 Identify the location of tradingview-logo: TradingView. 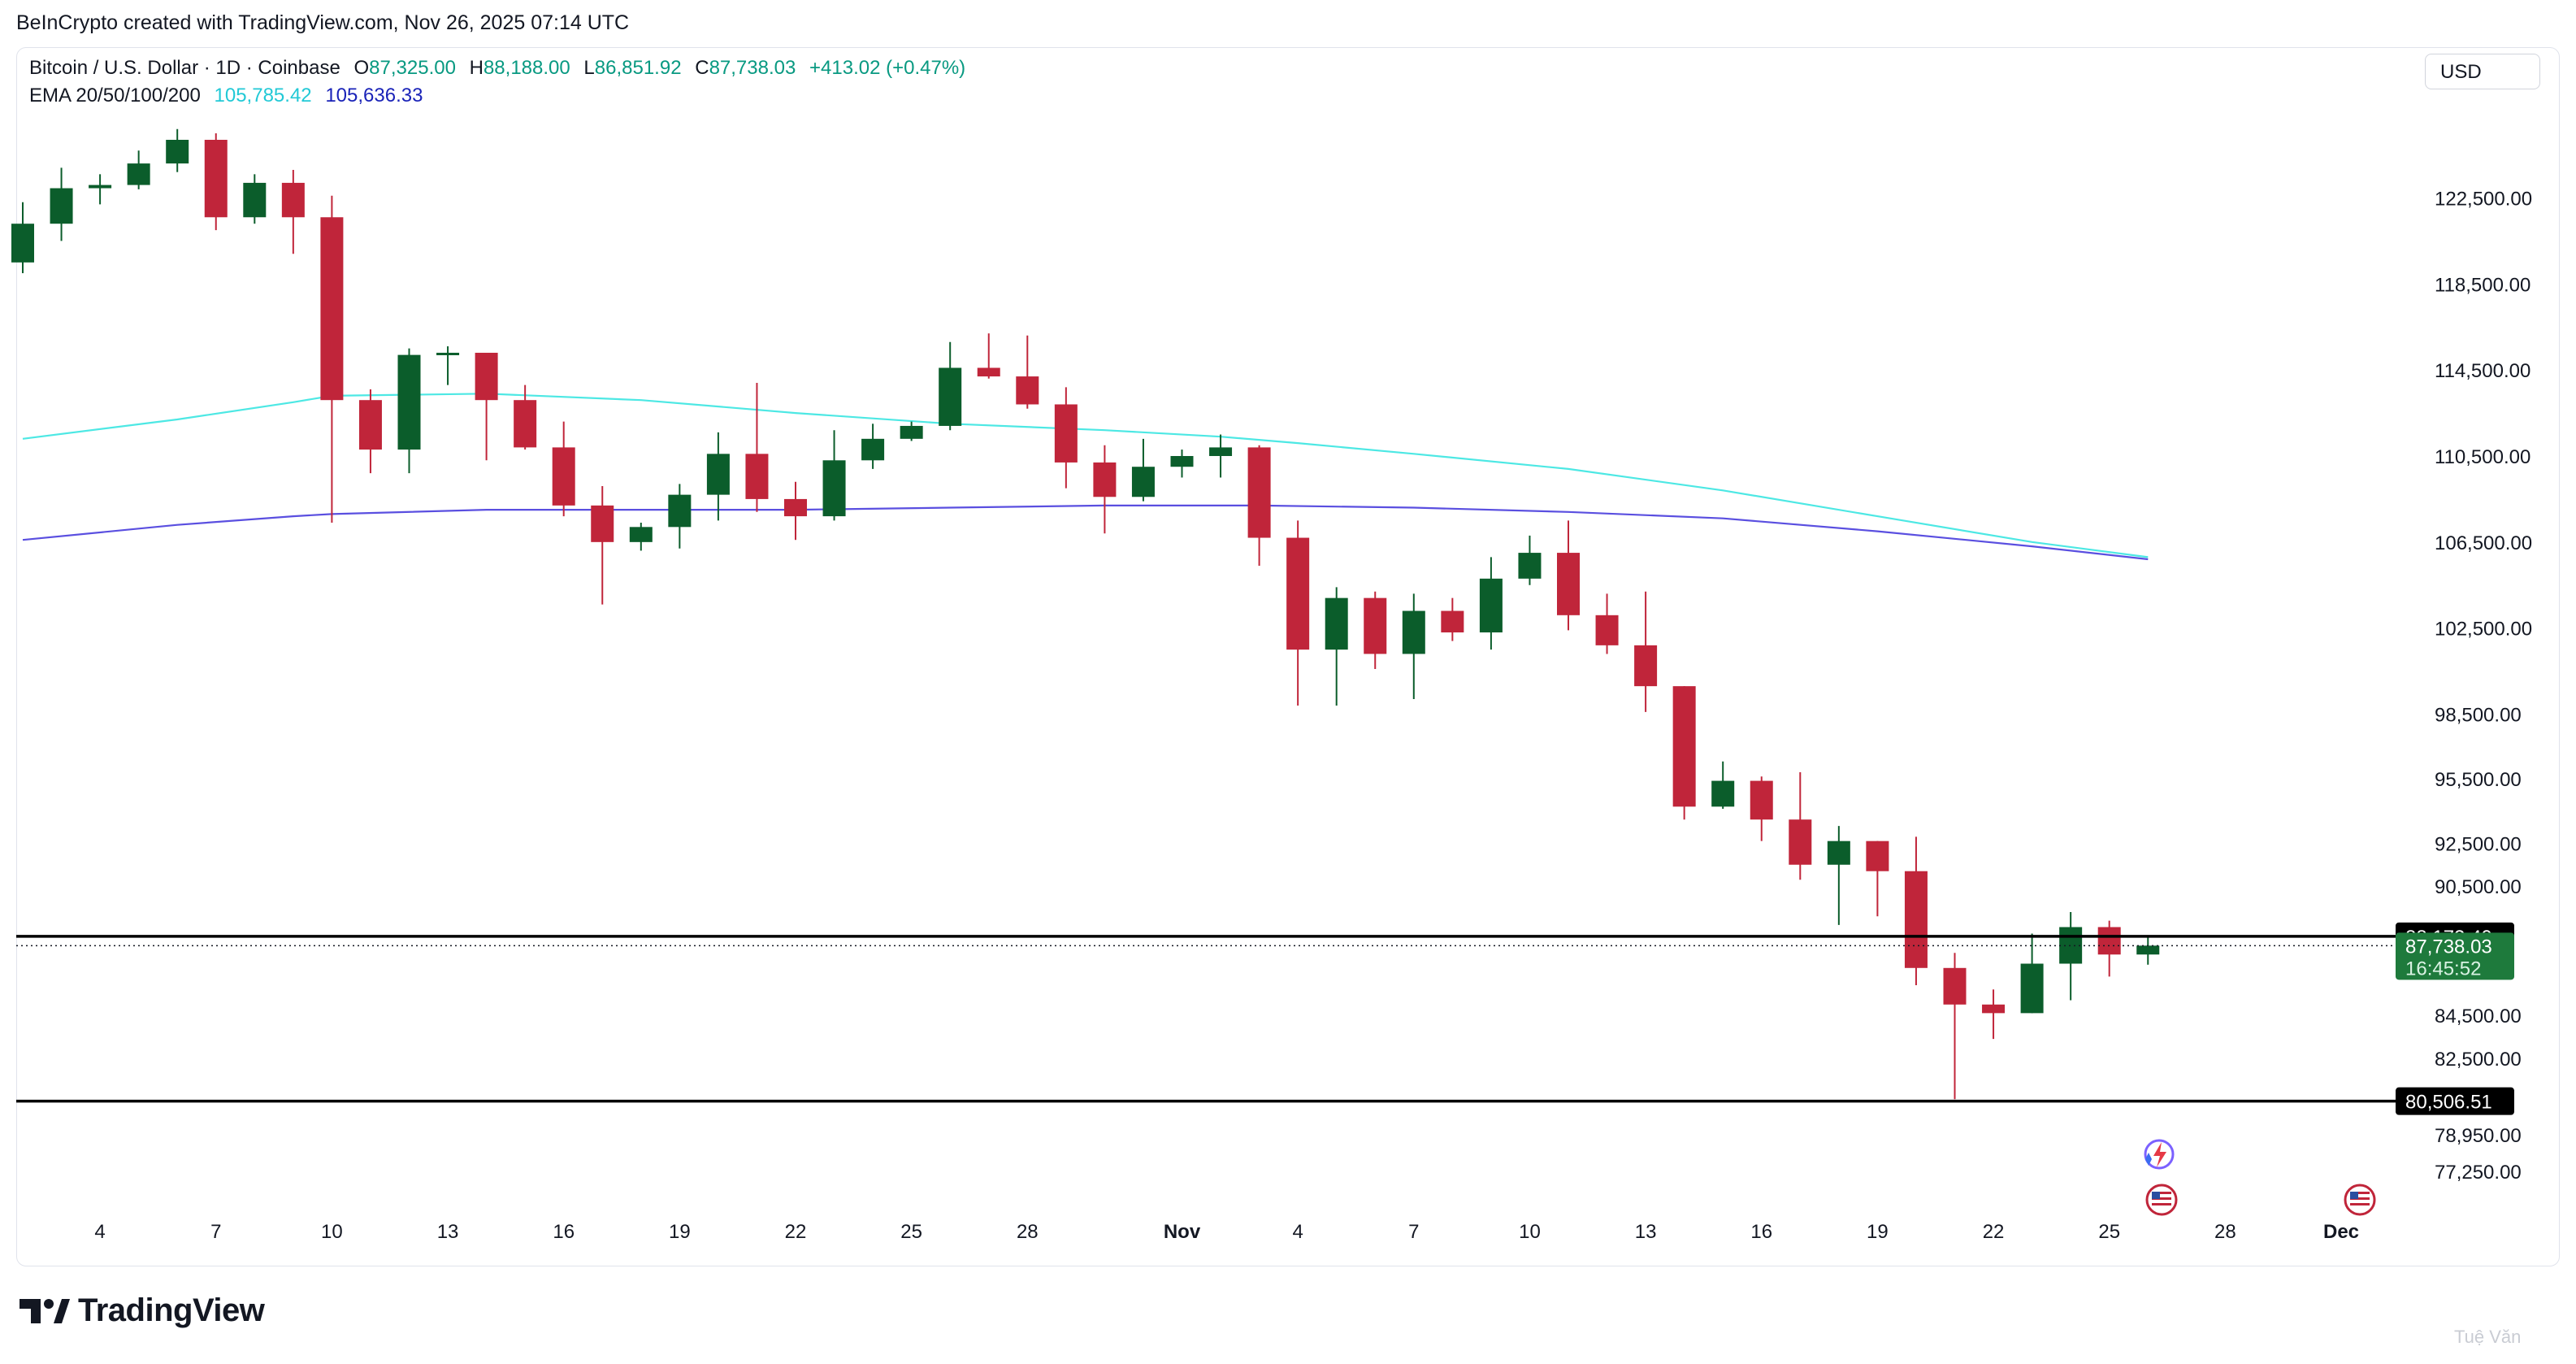
(141, 1310).